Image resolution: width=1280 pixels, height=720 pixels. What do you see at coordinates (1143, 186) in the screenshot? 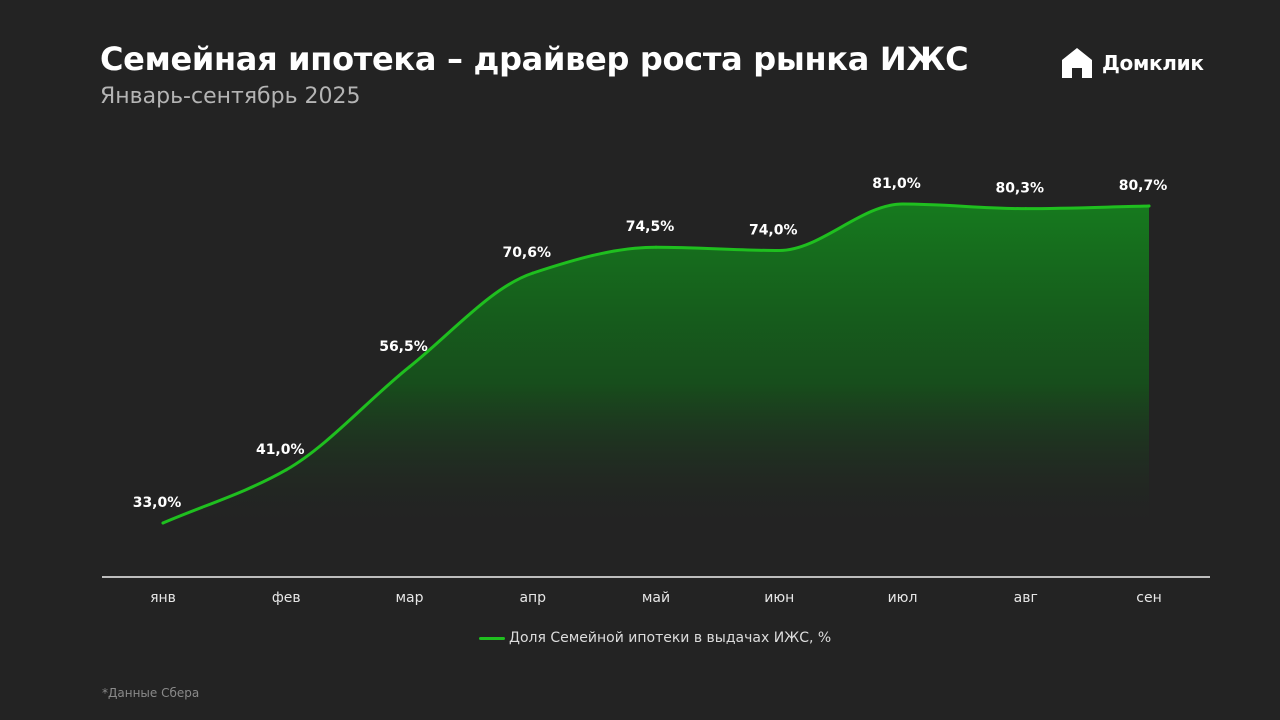
I see `data-label: 80,7%` at bounding box center [1143, 186].